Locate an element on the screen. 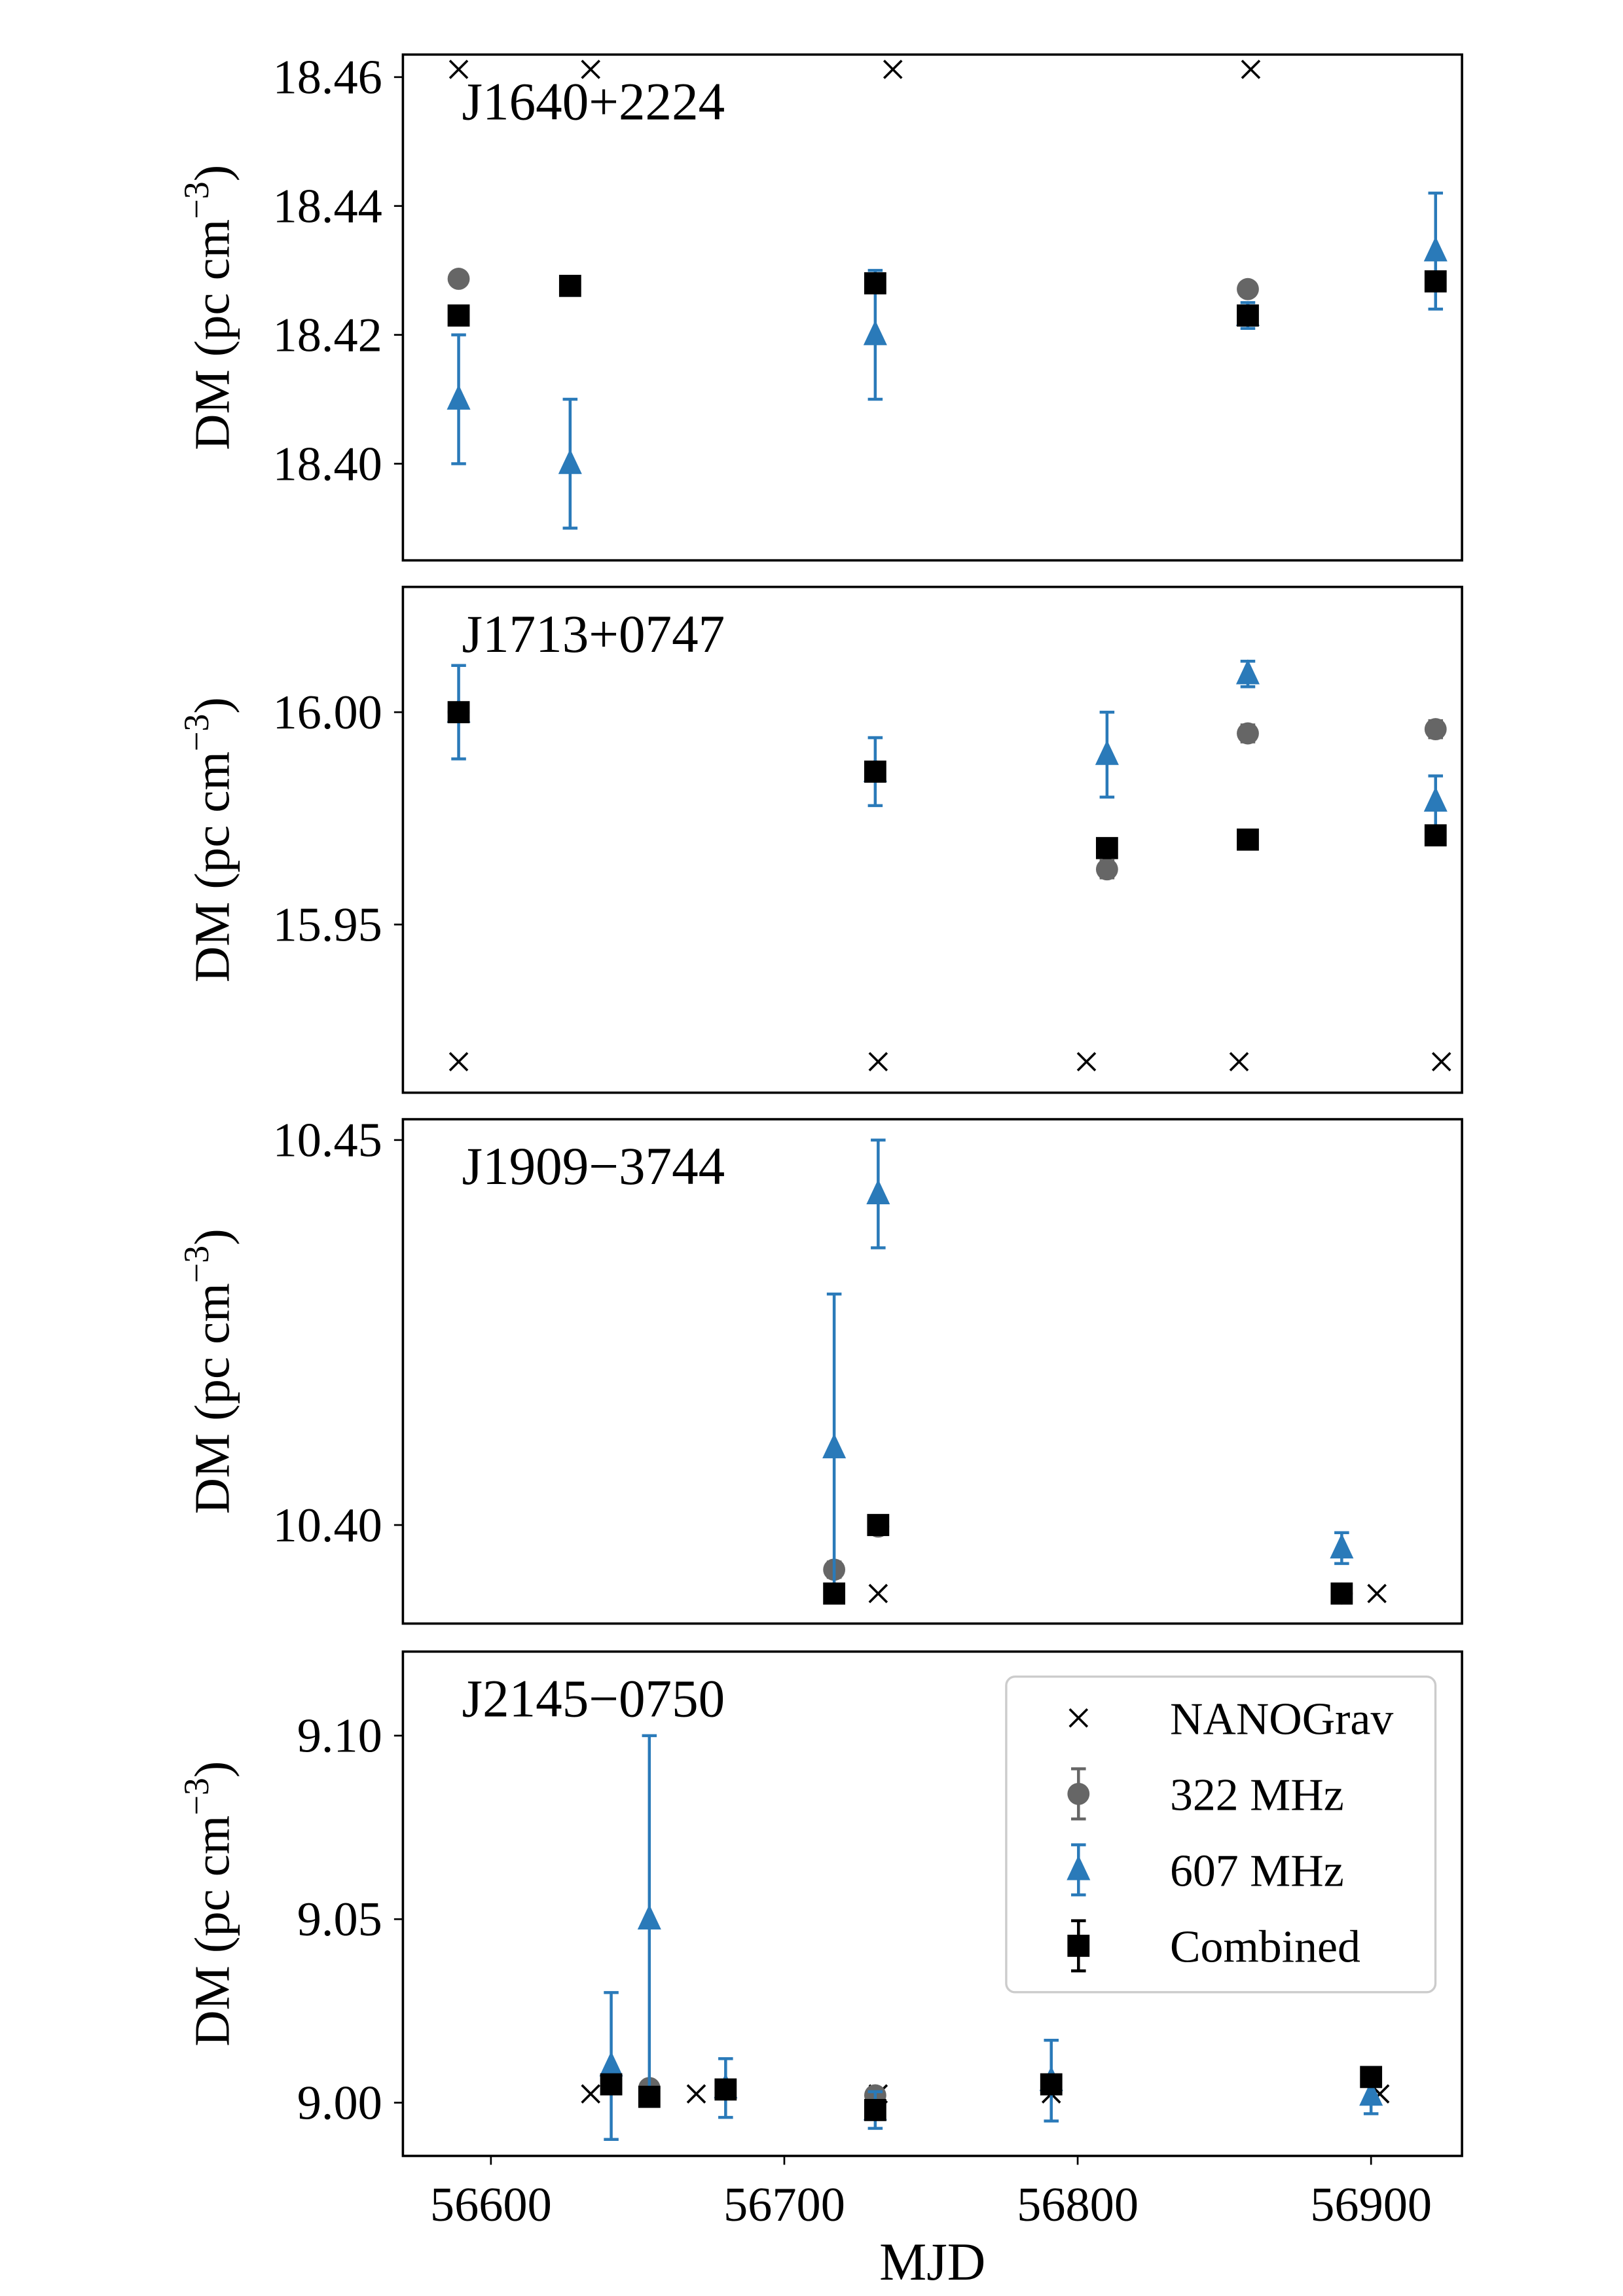 This screenshot has height=2296, width=1623. panel-title: J1713+0747 is located at coordinates (593, 634).